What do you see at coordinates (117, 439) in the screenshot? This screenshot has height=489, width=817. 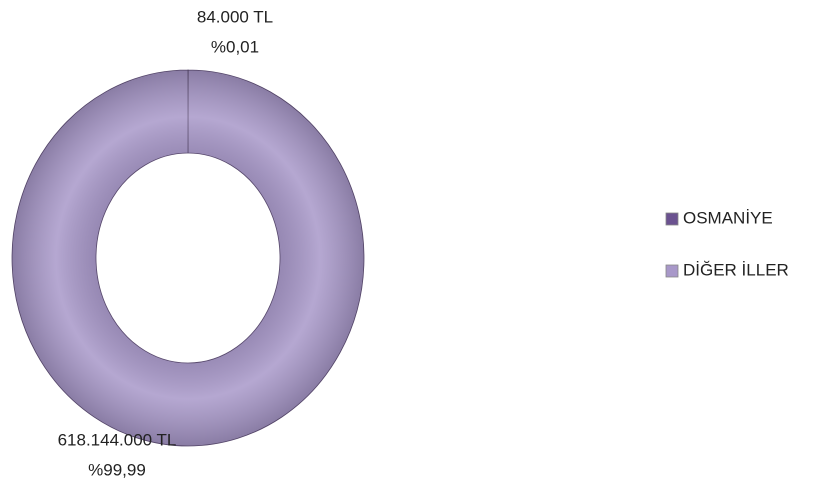 I see `data-label: 618.144.000 TL` at bounding box center [117, 439].